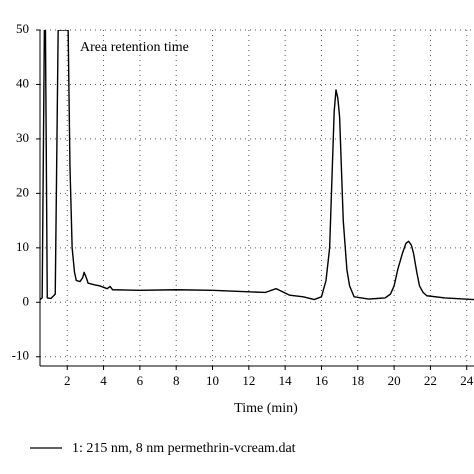  What do you see at coordinates (67, 380) in the screenshot?
I see `x-tick-label: 2` at bounding box center [67, 380].